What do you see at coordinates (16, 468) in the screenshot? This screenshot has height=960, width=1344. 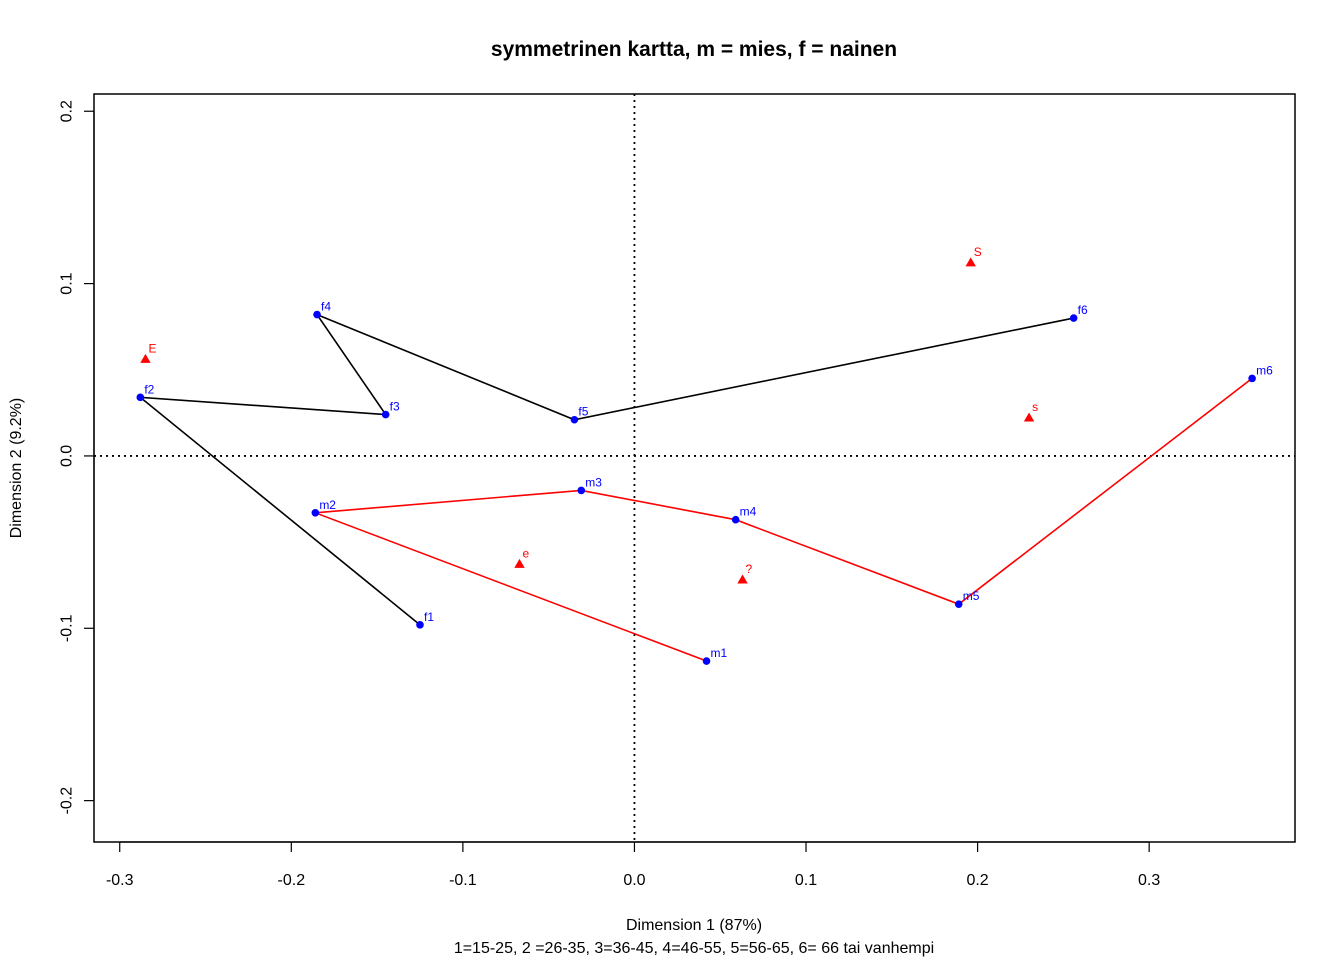 I see `y-axis-label: Dimension 2 (9.2%)` at bounding box center [16, 468].